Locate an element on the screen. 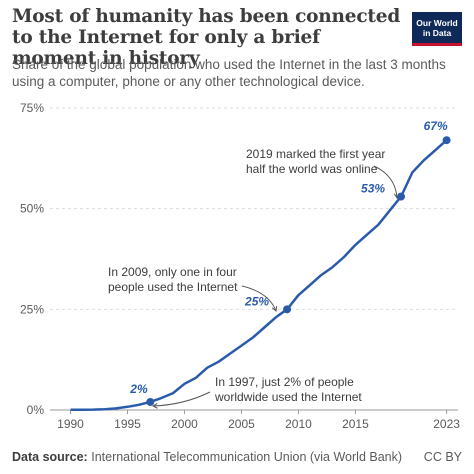  x-tick-label: 2000 is located at coordinates (184, 424).